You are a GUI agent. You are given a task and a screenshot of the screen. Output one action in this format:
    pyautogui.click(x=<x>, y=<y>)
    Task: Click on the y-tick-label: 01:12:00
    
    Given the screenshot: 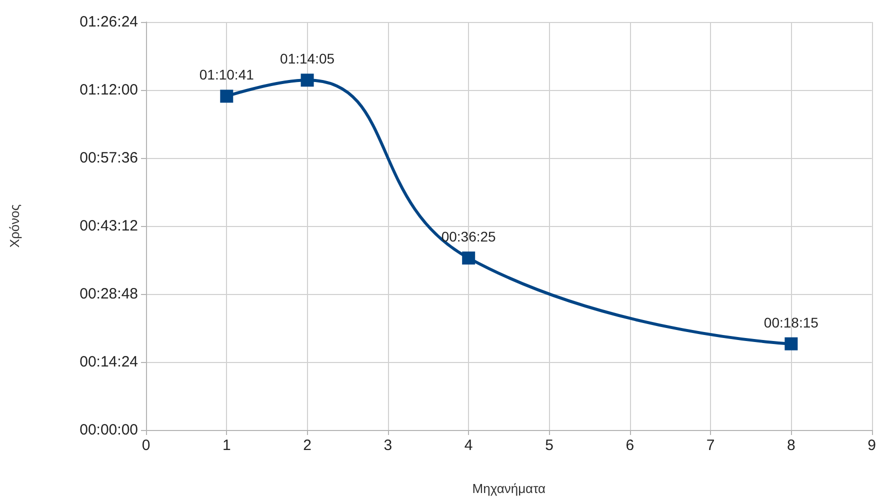 What is the action you would take?
    pyautogui.click(x=109, y=90)
    